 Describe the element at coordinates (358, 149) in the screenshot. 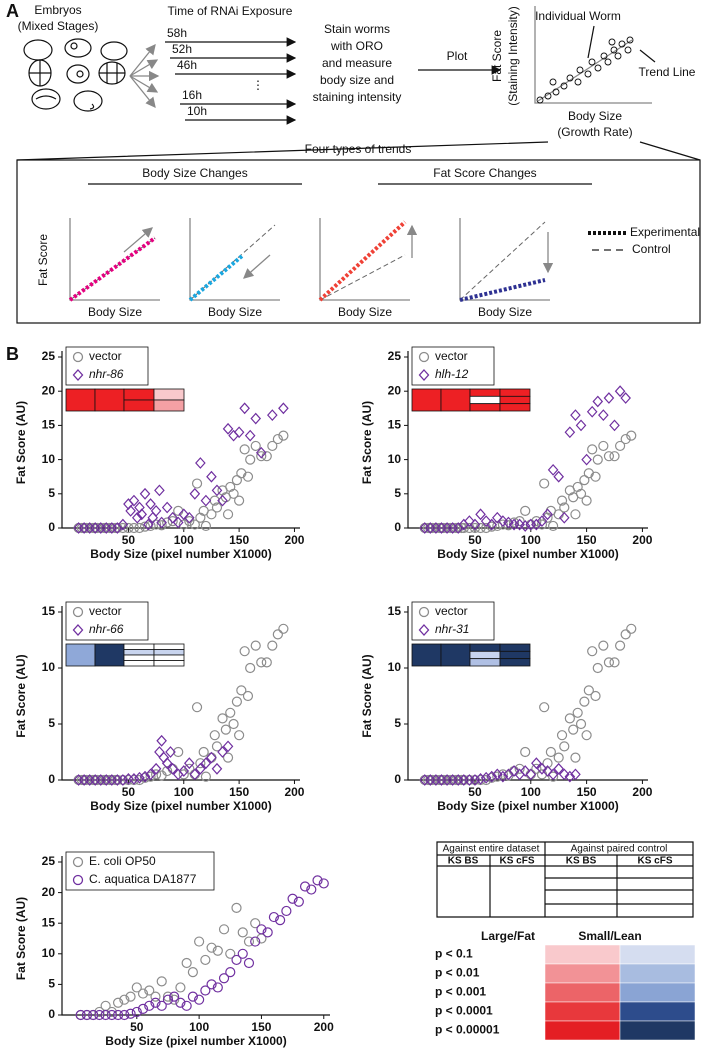

I see `trends-title: Four types of trends` at that location.